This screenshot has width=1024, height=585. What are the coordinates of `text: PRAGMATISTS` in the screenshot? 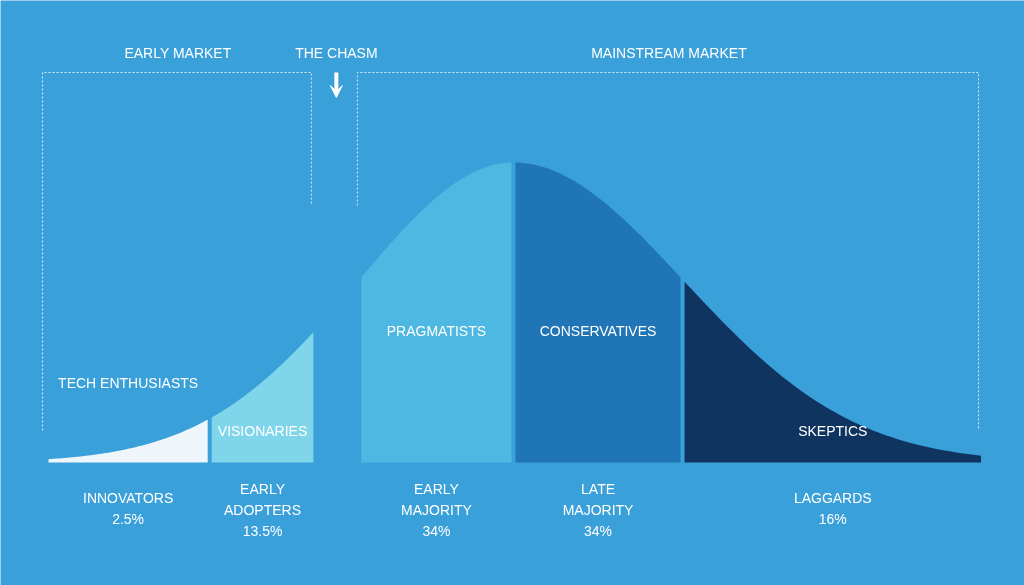 It's located at (436, 330).